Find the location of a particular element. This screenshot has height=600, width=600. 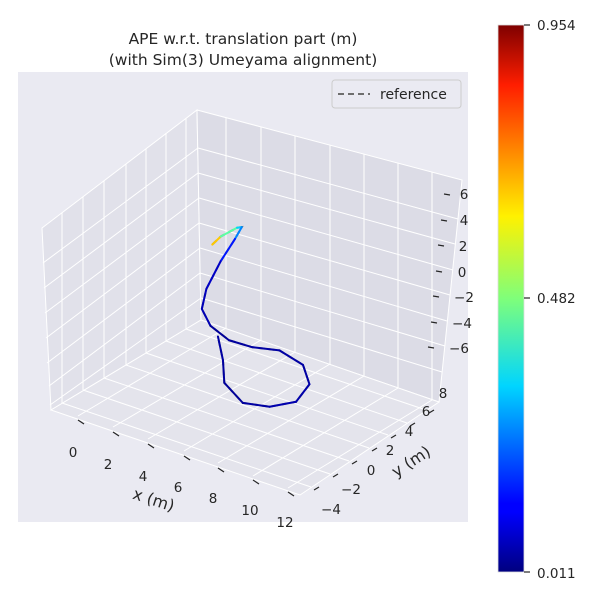

z-tick-labels: 6 4 2 0 −2 −4 −6 is located at coordinates (461, 272).